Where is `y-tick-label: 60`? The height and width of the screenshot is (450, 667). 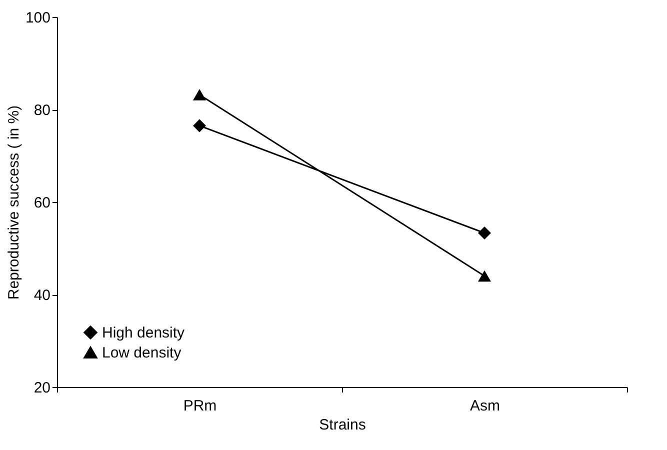 y-tick-label: 60 is located at coordinates (42, 203).